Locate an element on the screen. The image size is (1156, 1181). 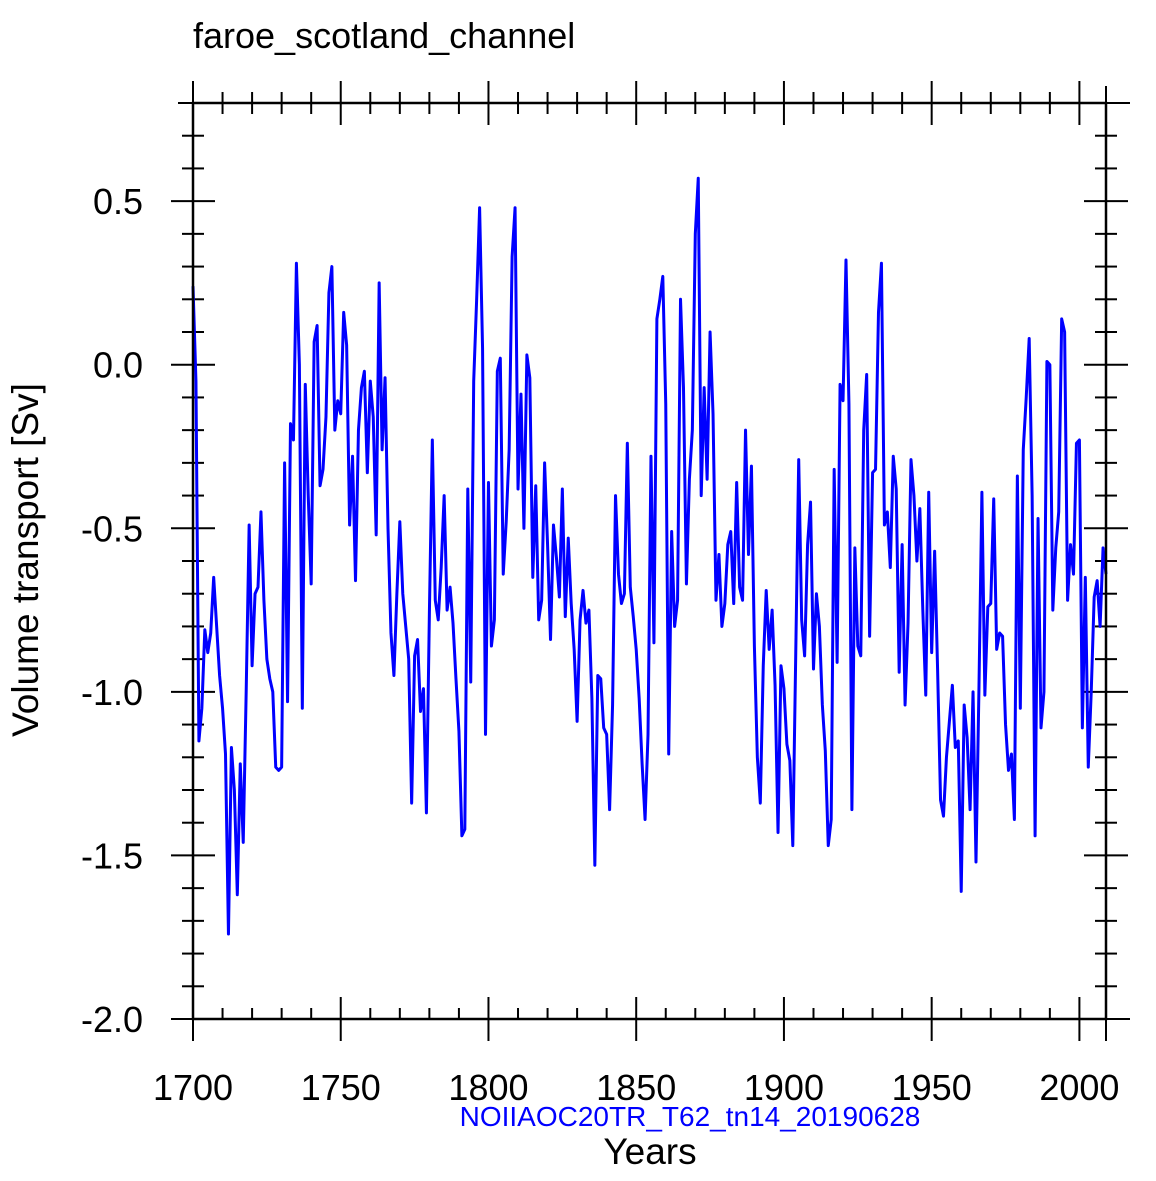
x-tick-label: 1750 is located at coordinates (341, 1087).